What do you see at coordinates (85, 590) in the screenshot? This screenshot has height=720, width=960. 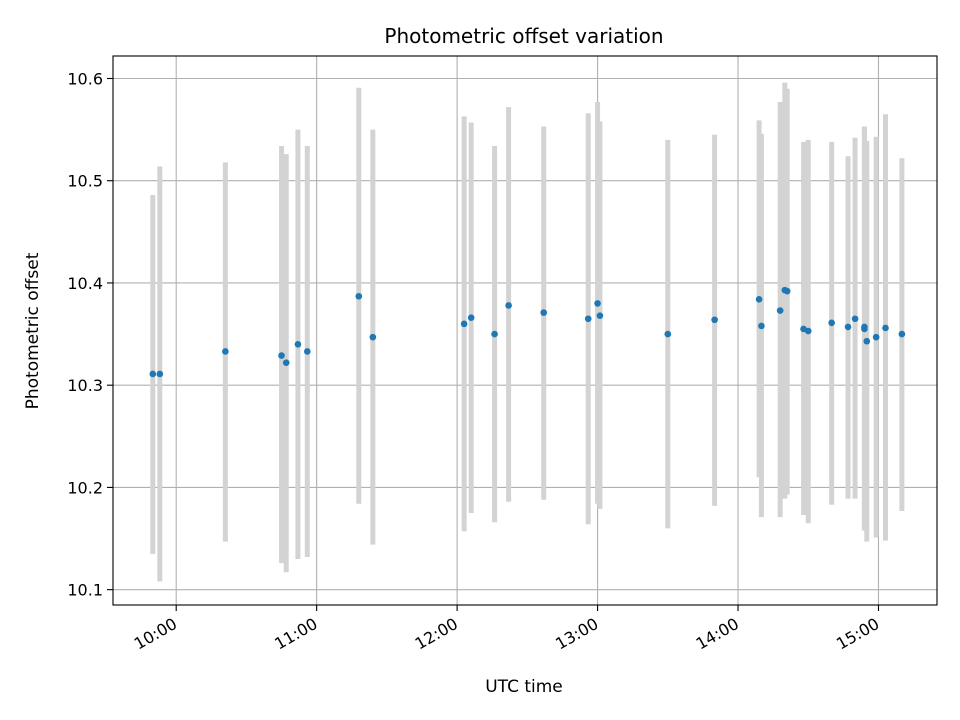 I see `y-tick-label: 10.1` at bounding box center [85, 590].